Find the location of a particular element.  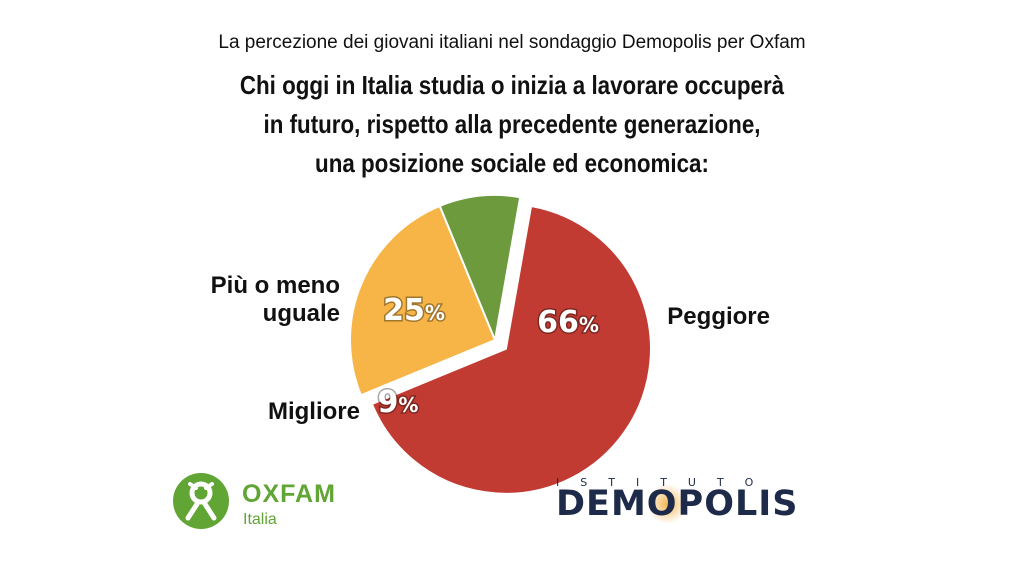

data-label-peggiore: 66% is located at coordinates (568, 322).